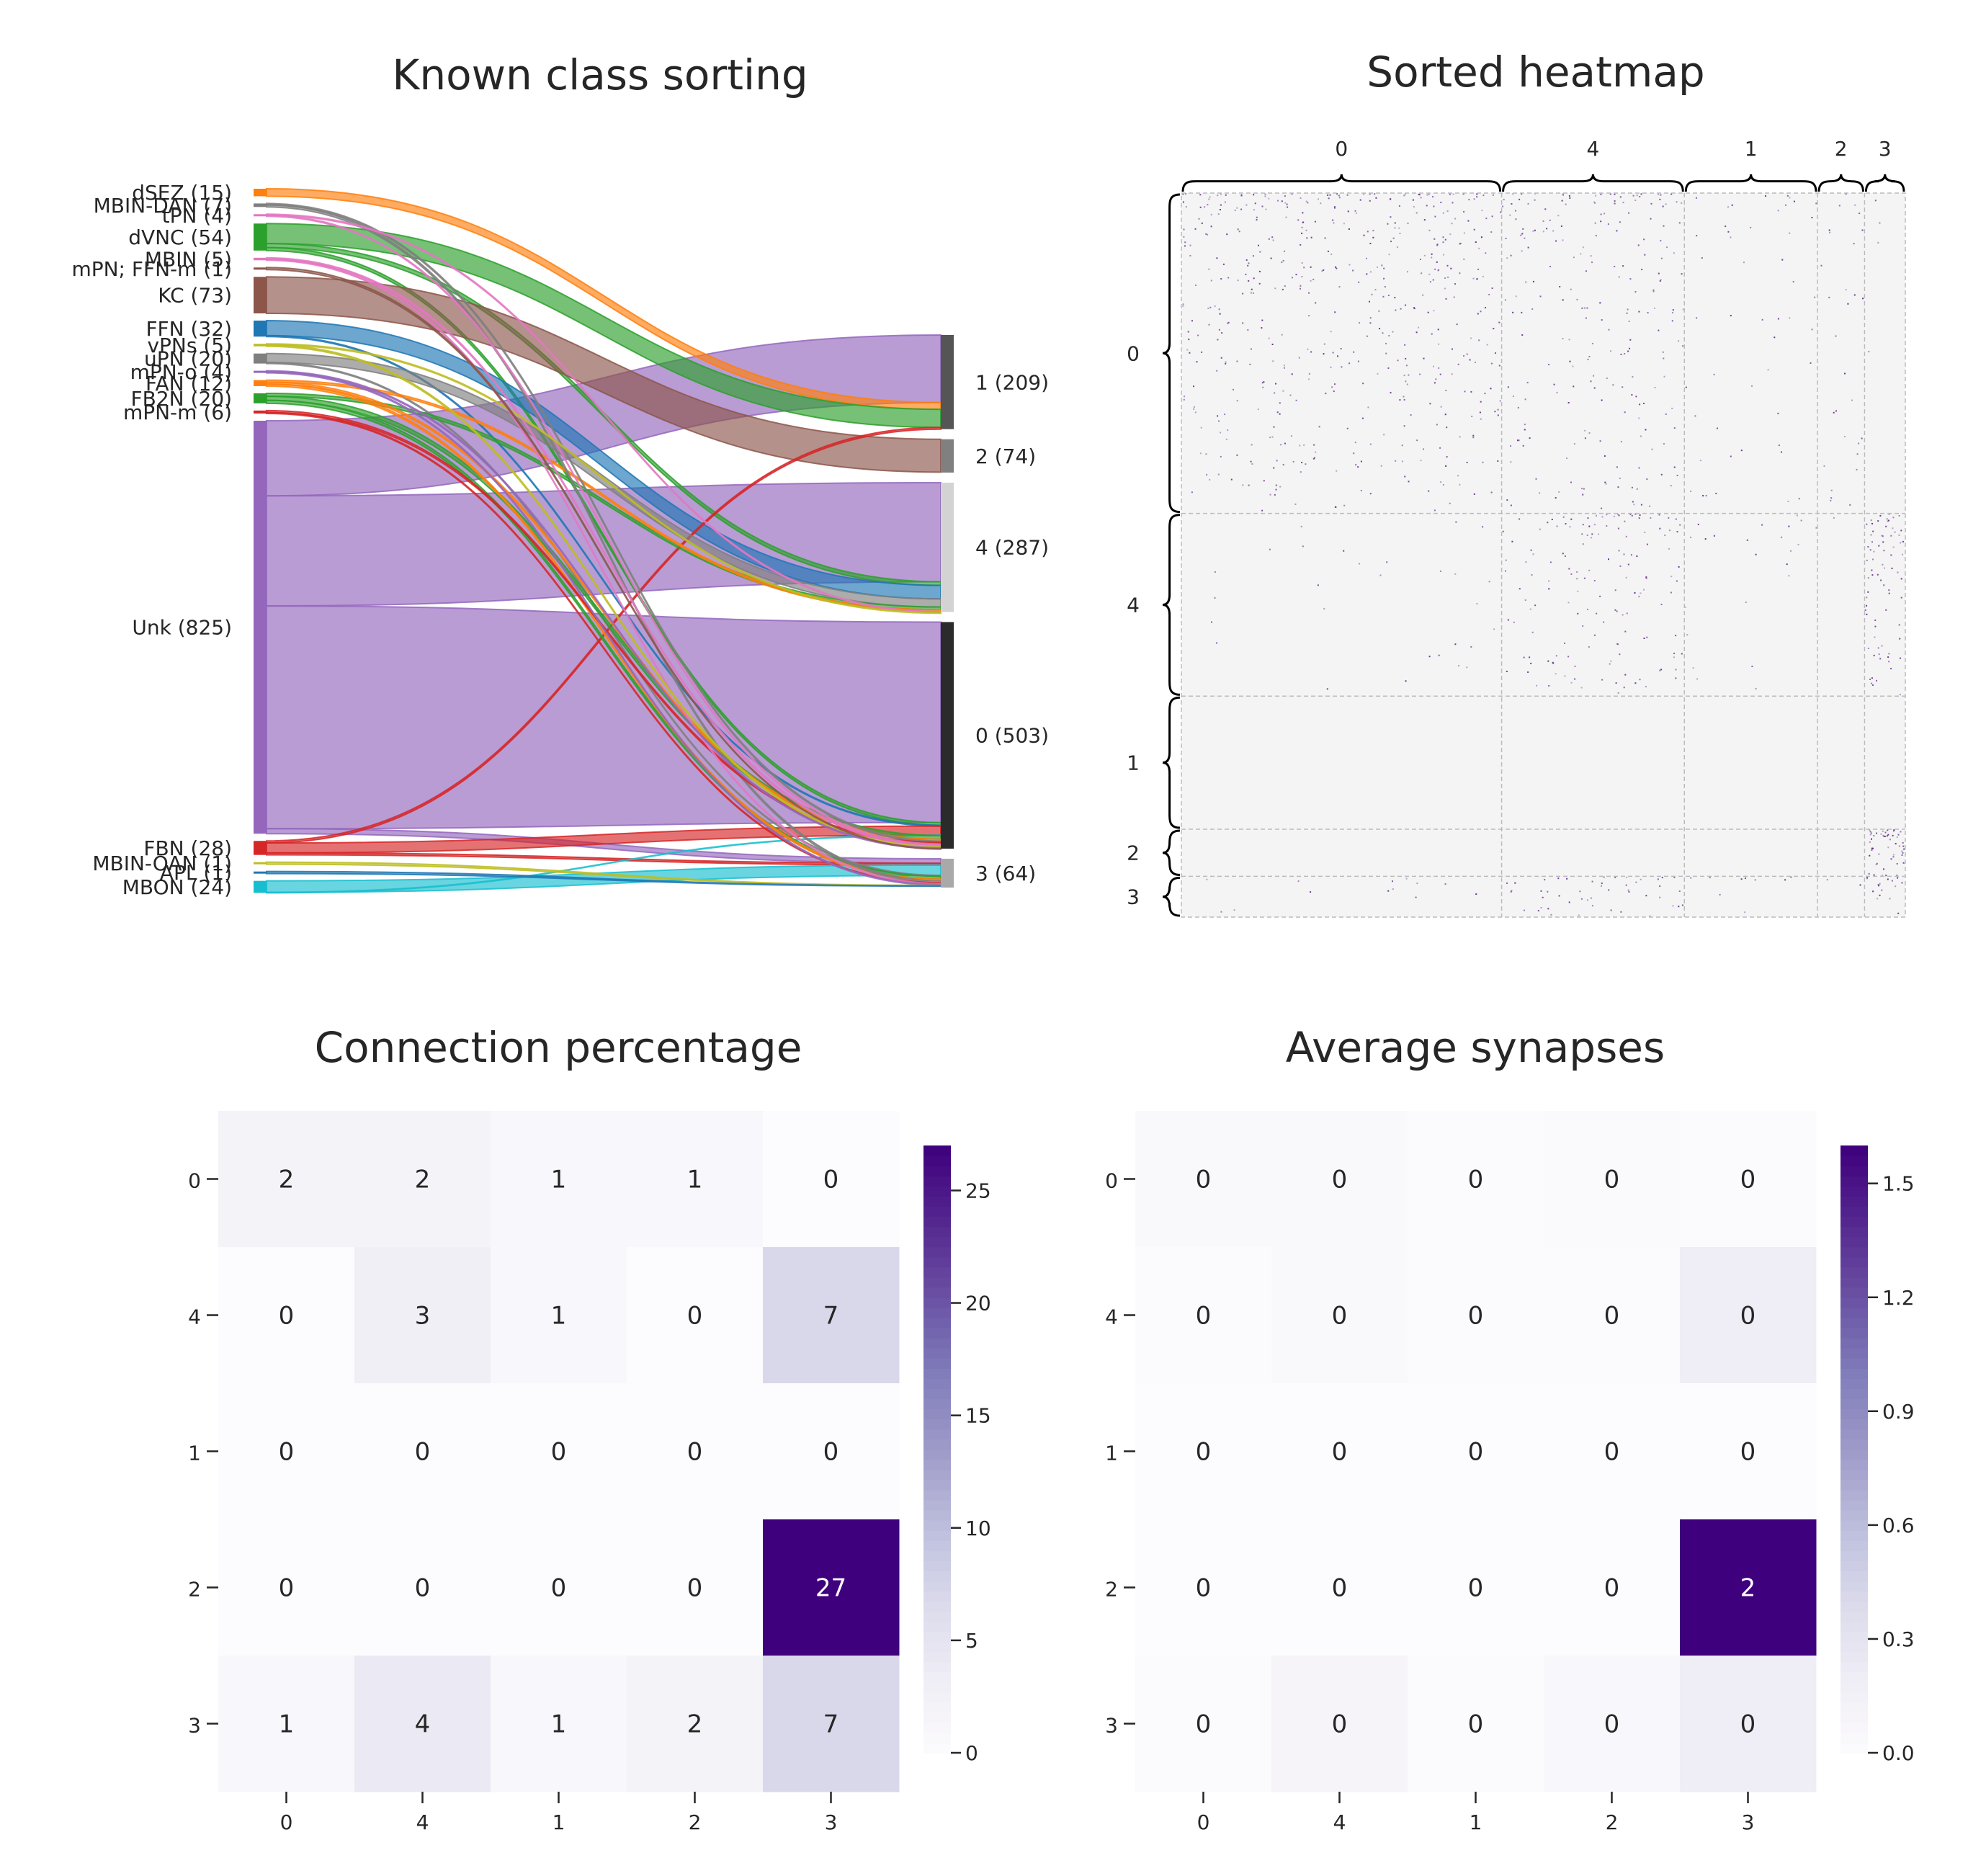  What do you see at coordinates (194, 1453) in the screenshot?
I see `y-tick-label: 1` at bounding box center [194, 1453].